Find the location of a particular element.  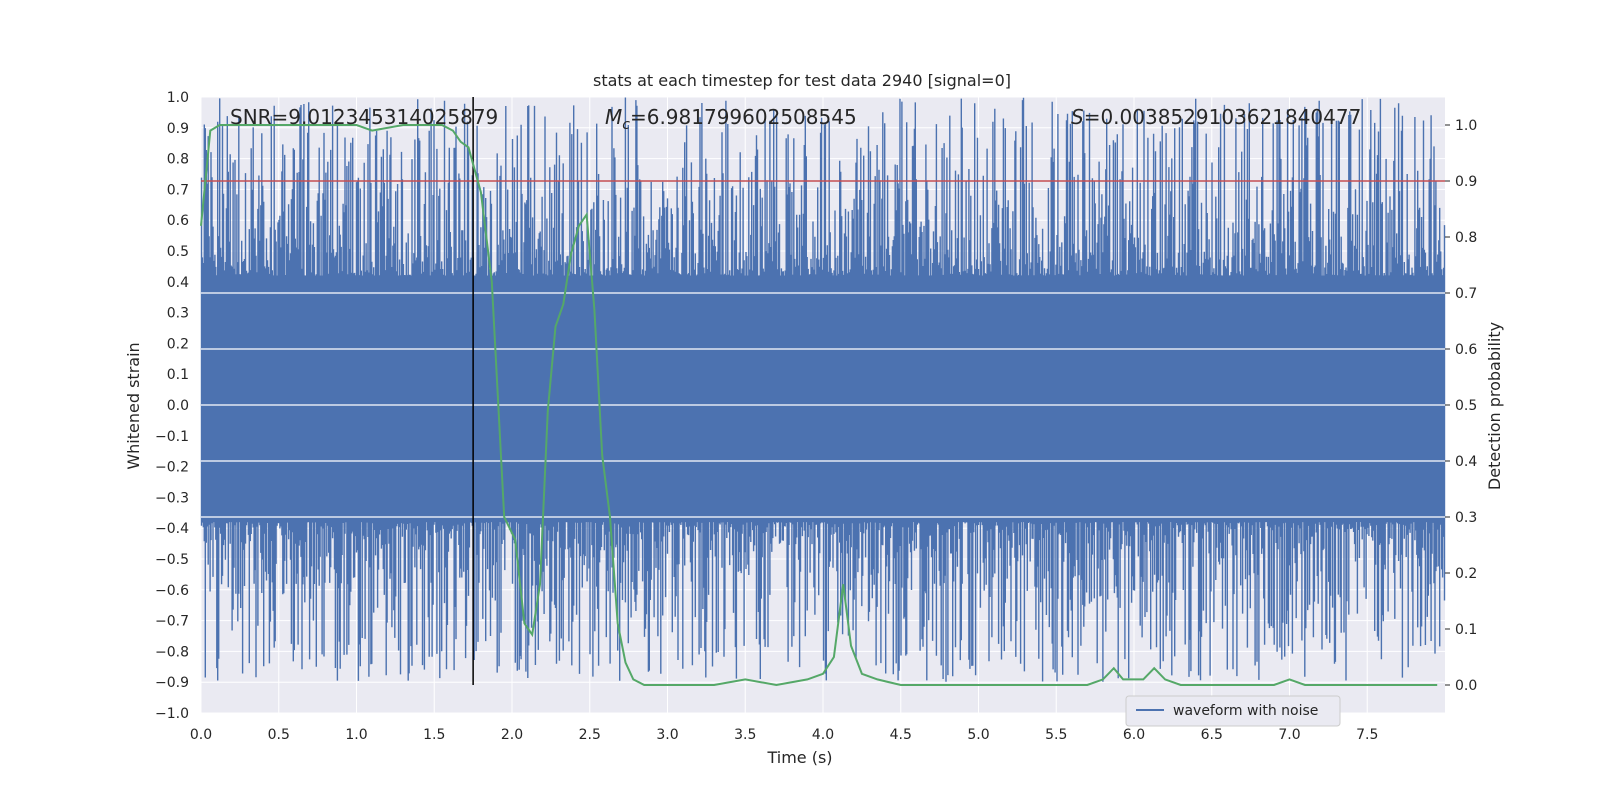

legend-label: waveform with noise is located at coordinates (1245, 711).